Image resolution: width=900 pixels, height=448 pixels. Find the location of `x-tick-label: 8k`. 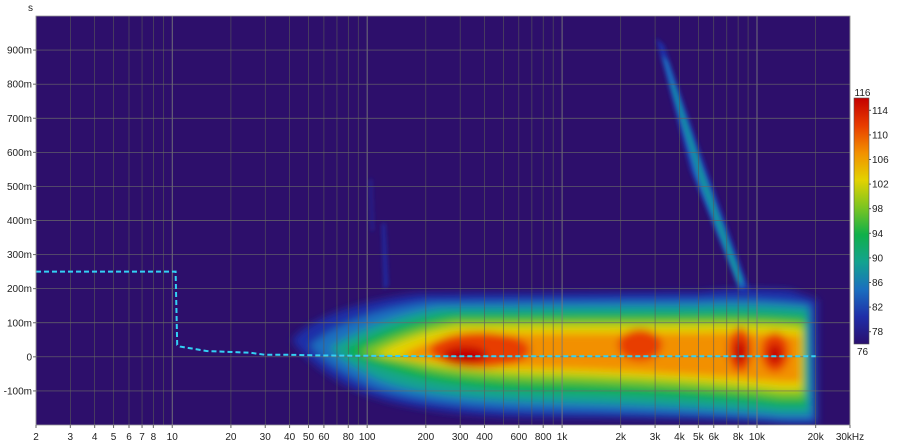

x-tick-label: 8k is located at coordinates (739, 437).